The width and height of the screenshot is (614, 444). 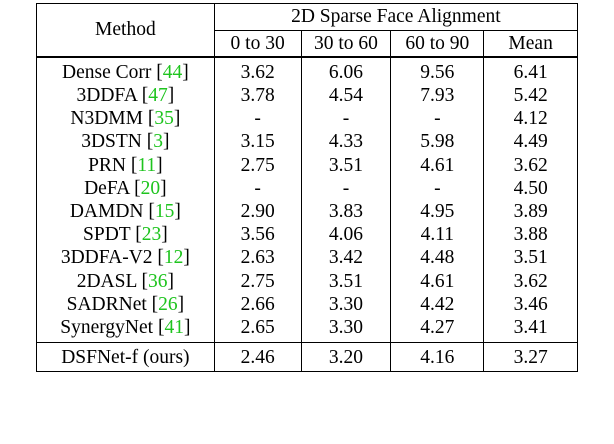 What do you see at coordinates (258, 96) in the screenshot?
I see `value-cell: 3.78` at bounding box center [258, 96].